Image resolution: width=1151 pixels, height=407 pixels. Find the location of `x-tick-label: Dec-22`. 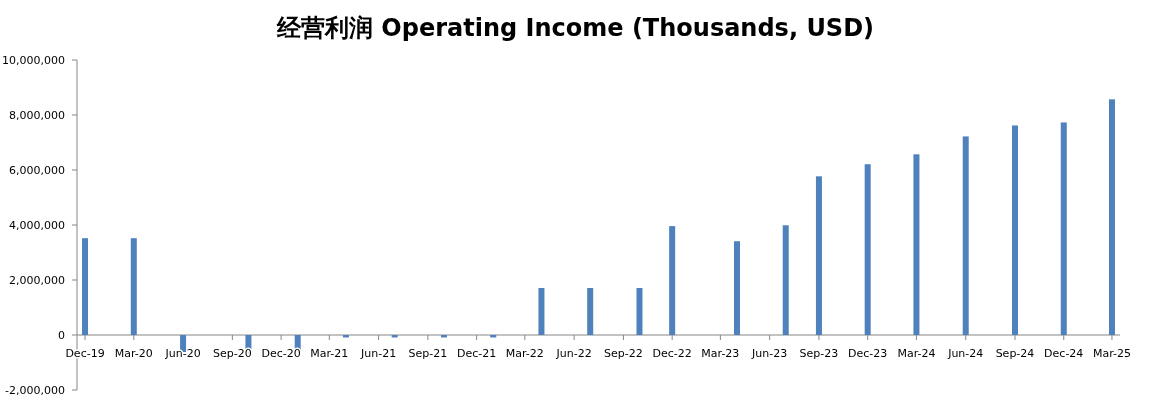

x-tick-label: Dec-22 is located at coordinates (672, 353).